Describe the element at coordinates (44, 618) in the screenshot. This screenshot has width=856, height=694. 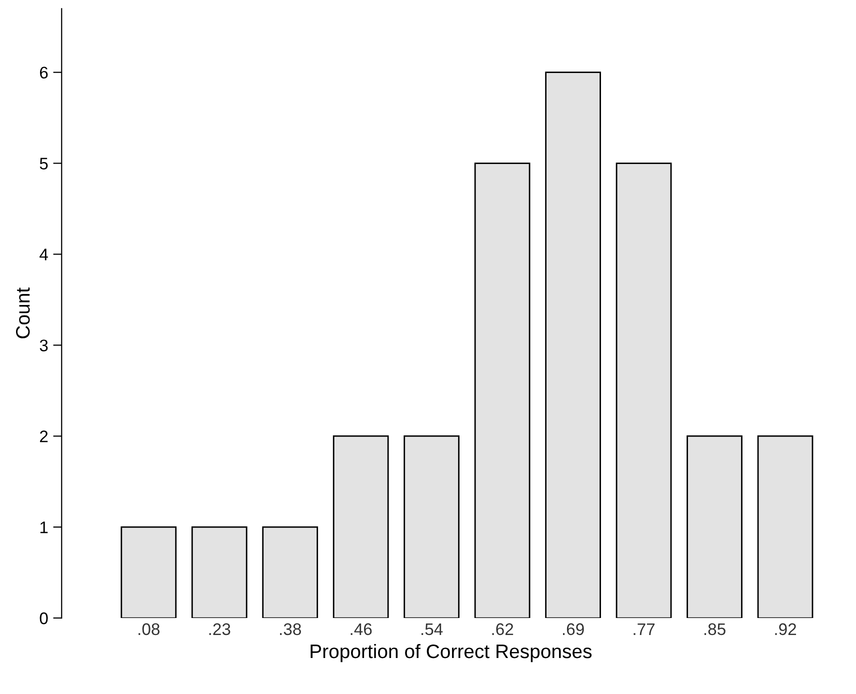
I see `y-tick-label: 0` at that location.